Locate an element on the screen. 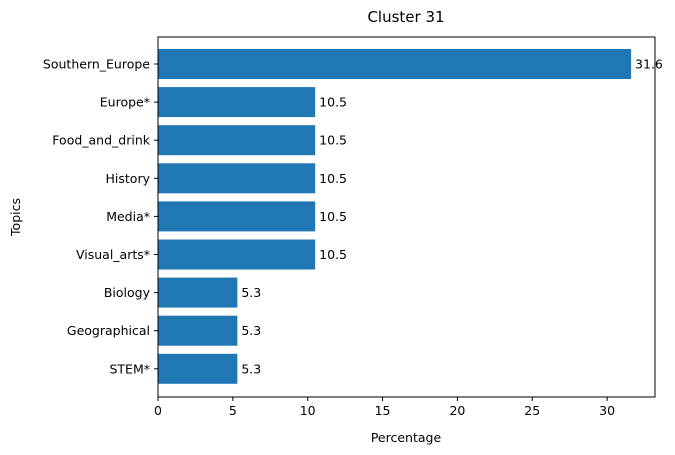 This screenshot has height=455, width=675. data-label-3: 10.5 is located at coordinates (333, 178).